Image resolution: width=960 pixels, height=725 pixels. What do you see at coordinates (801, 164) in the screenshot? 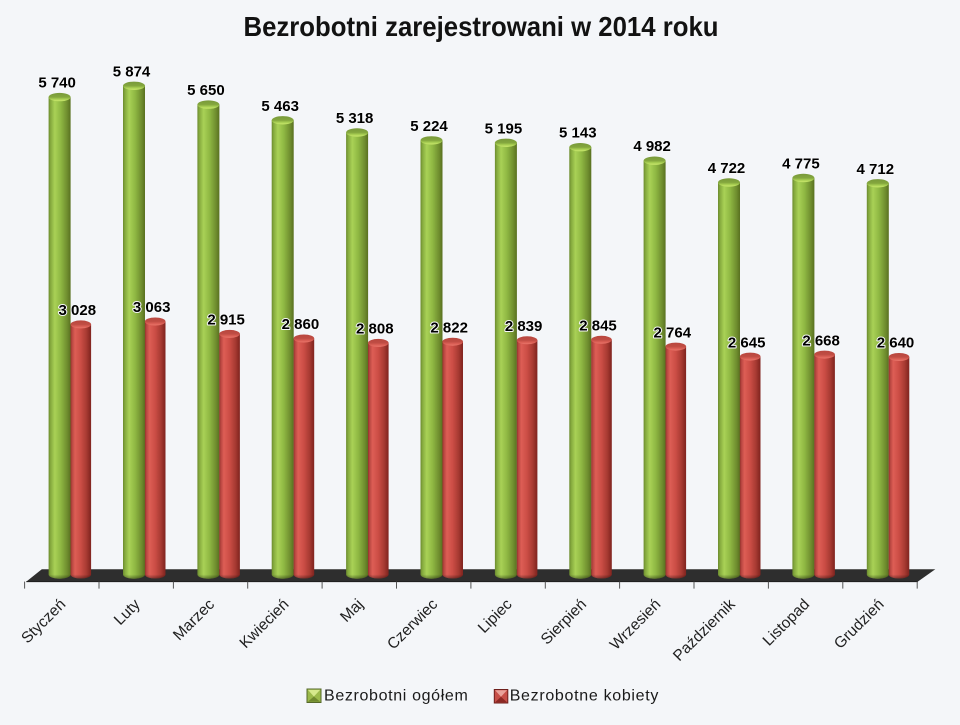
I see `svg-text: 4 775` at bounding box center [801, 164].